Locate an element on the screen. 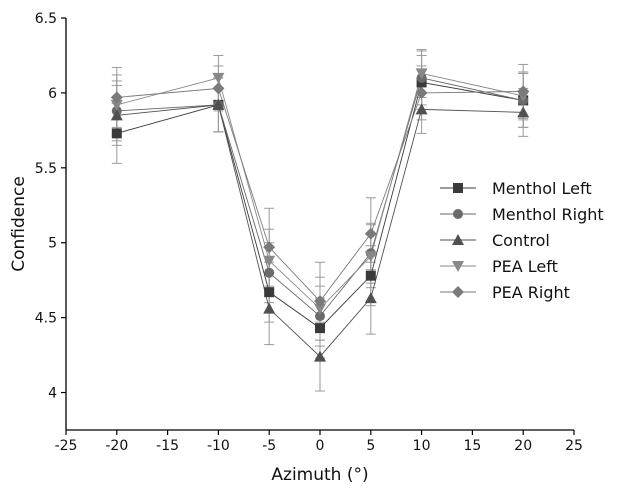 The image size is (622, 489). y-tick-label: 6 is located at coordinates (52, 94).